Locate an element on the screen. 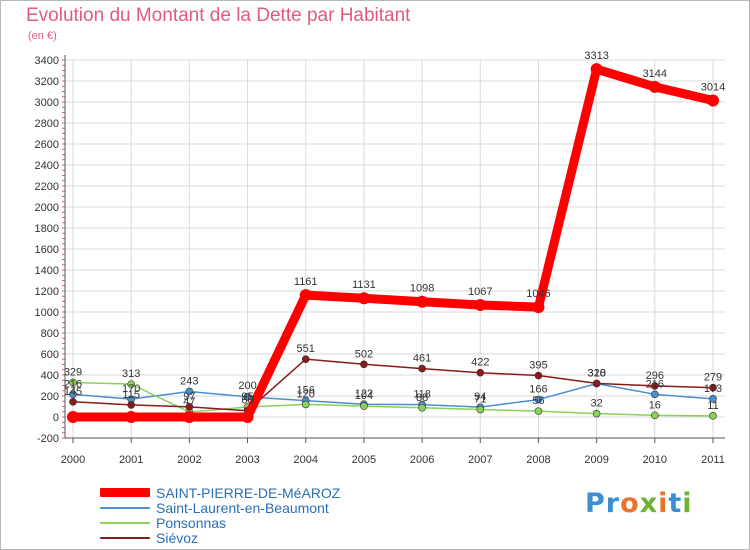 The width and height of the screenshot is (750, 550). data-label: 118 is located at coordinates (422, 395).